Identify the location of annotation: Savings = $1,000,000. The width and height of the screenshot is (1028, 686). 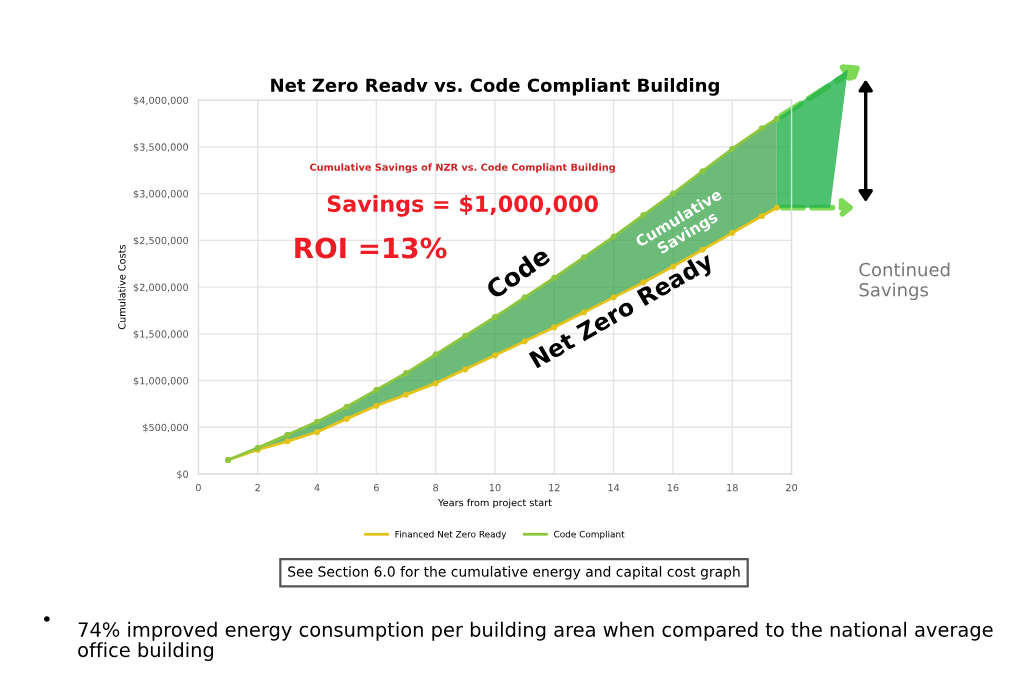
(462, 205).